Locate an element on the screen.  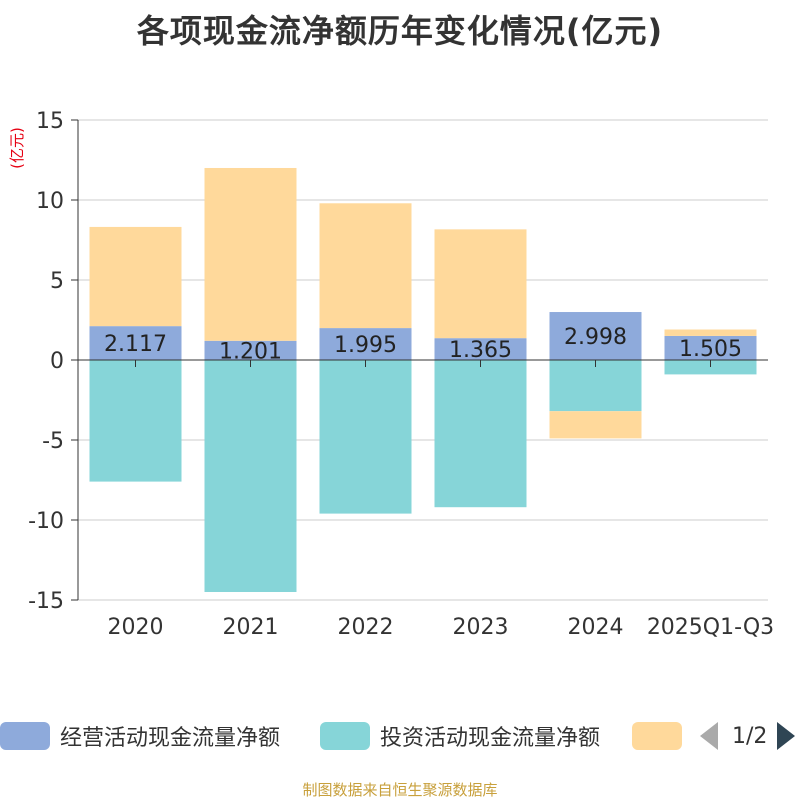
bar-series2-2021 is located at coordinates (250, 254).